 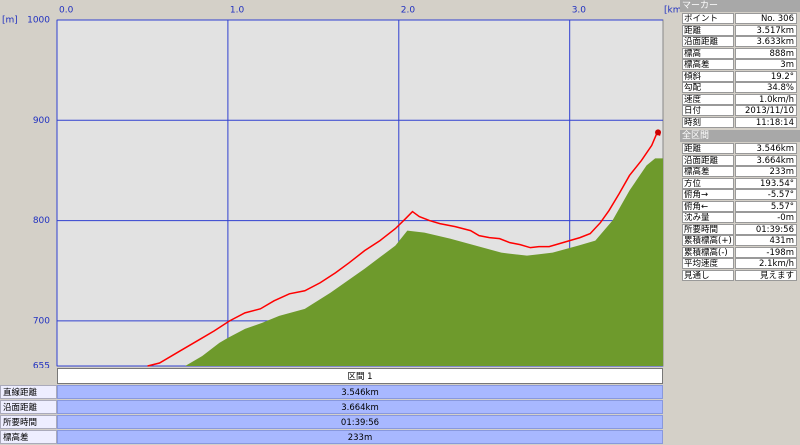 I want to click on info-value: -0m, so click(x=766, y=217).